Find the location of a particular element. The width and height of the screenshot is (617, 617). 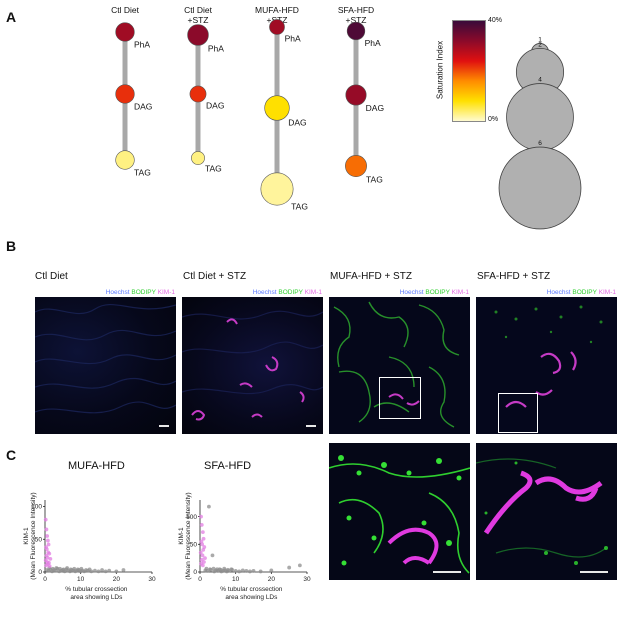

size-legend-bubble is located at coordinates (540, 188).